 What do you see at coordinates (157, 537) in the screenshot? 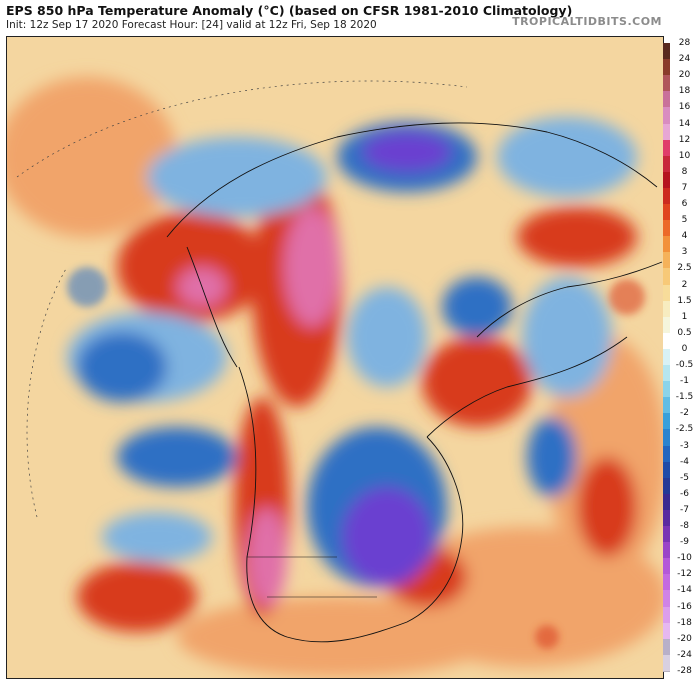
I see `cold-region-gulf-alaska` at bounding box center [157, 537].